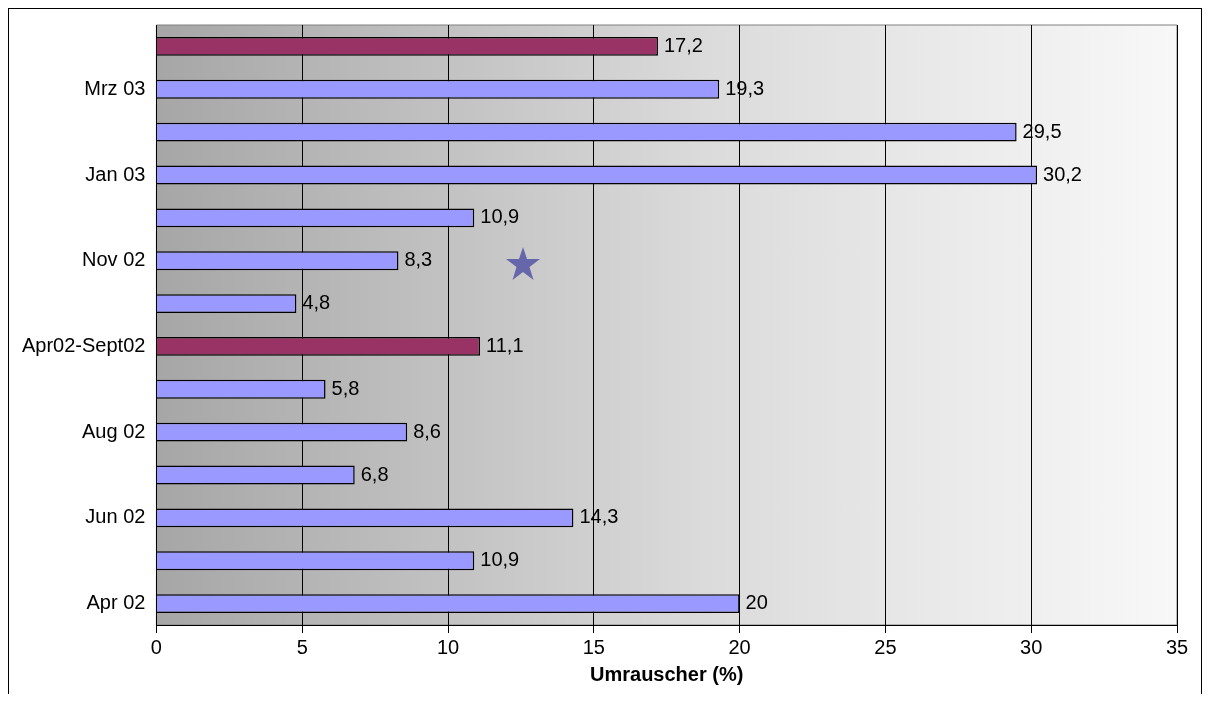  I want to click on data-label: 11,1, so click(505, 344).